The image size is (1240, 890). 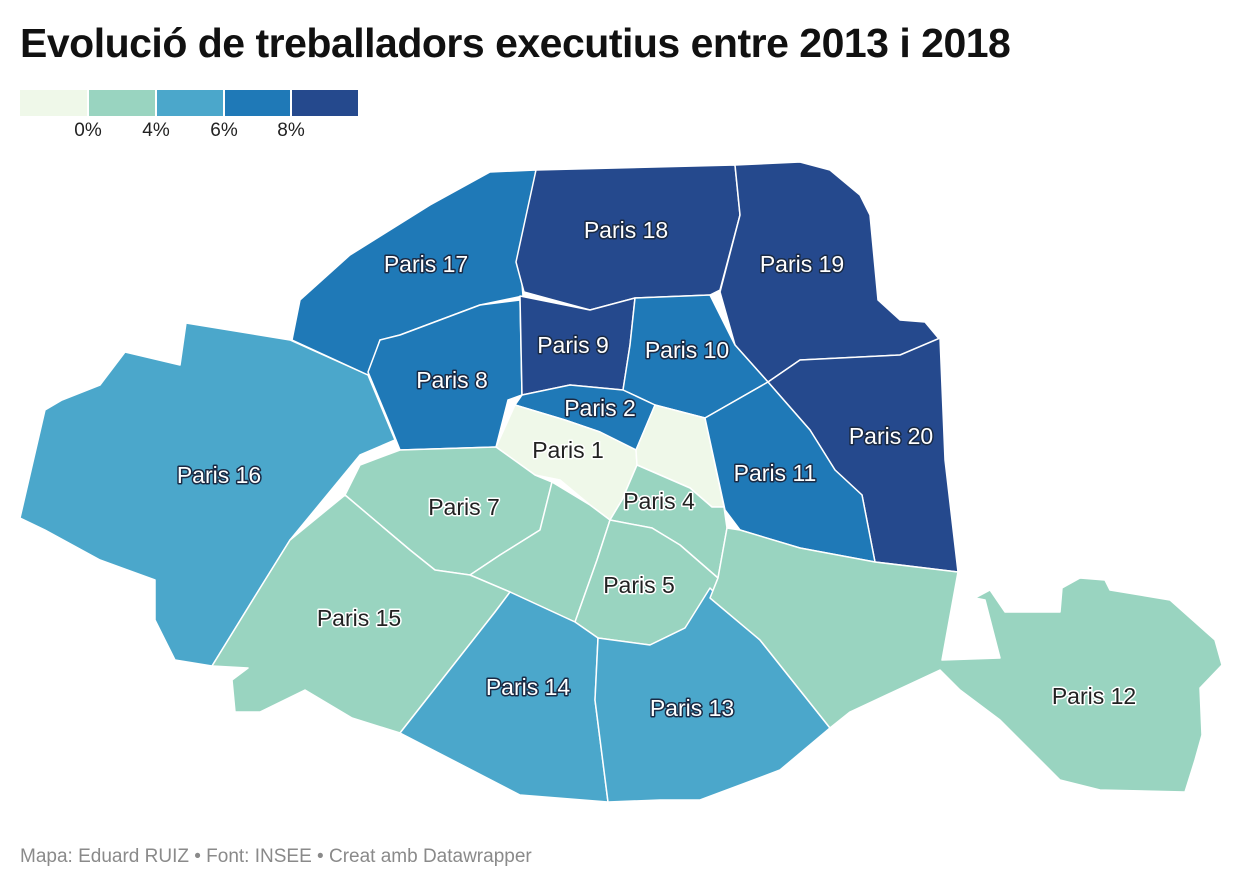 What do you see at coordinates (426, 264) in the screenshot?
I see `label-paris-17: Paris 17` at bounding box center [426, 264].